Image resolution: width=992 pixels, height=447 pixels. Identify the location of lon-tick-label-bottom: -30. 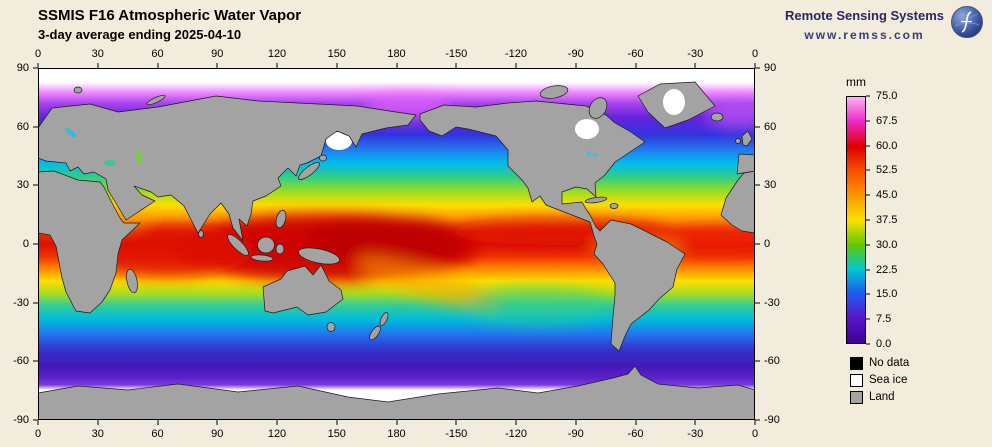
(695, 434).